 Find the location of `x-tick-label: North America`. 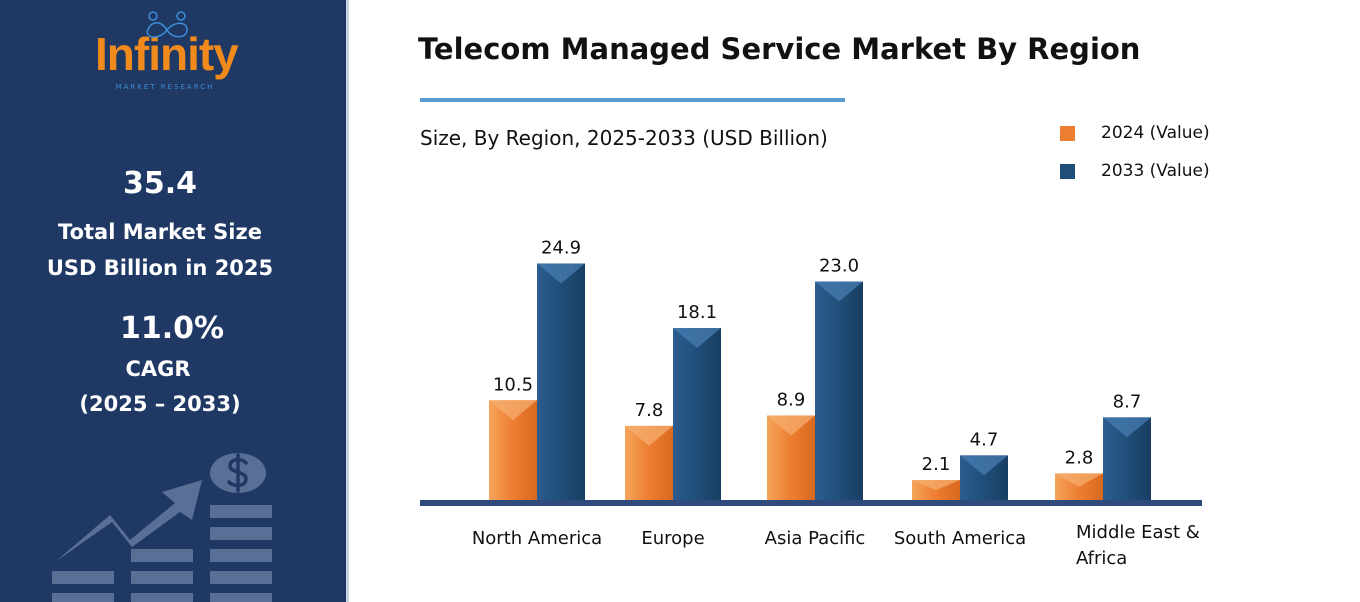

x-tick-label: North America is located at coordinates (537, 538).